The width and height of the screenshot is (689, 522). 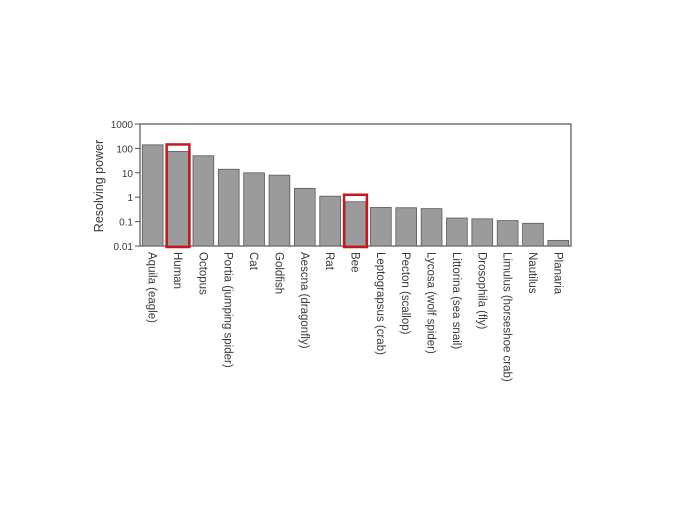 I want to click on x-tick-label: Octopus, so click(x=202, y=273).